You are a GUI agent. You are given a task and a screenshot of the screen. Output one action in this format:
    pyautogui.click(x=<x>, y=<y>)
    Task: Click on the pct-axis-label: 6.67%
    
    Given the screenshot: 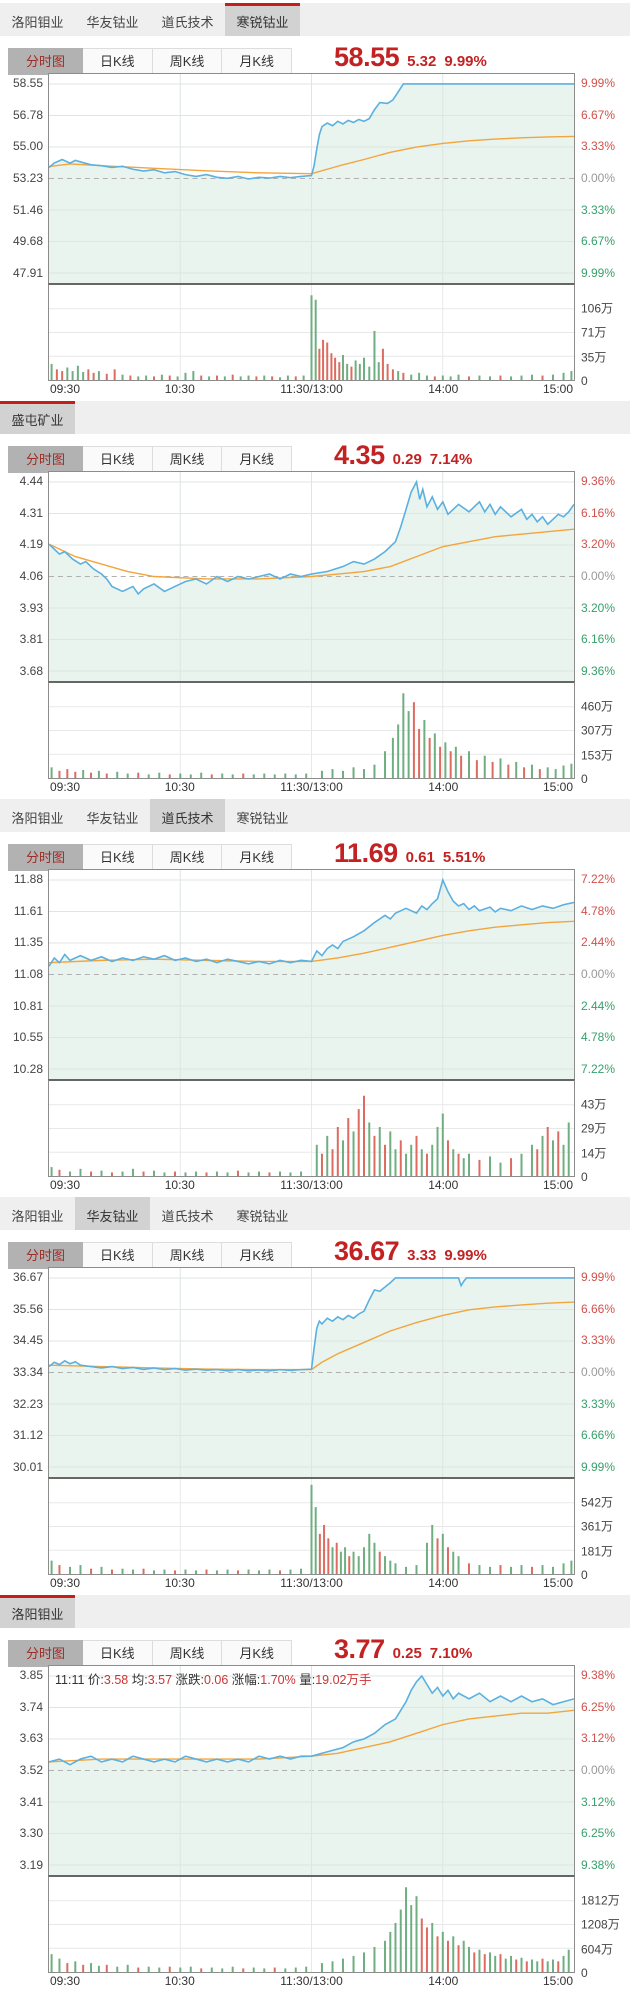 What is the action you would take?
    pyautogui.click(x=598, y=241)
    